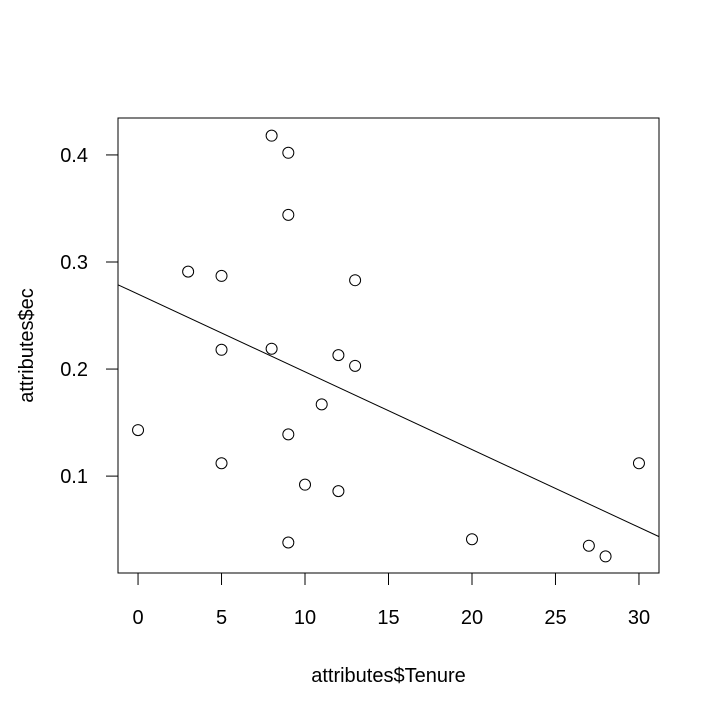 The image size is (720, 720). What do you see at coordinates (74, 263) in the screenshot?
I see `y-tick-label: 0.3` at bounding box center [74, 263].